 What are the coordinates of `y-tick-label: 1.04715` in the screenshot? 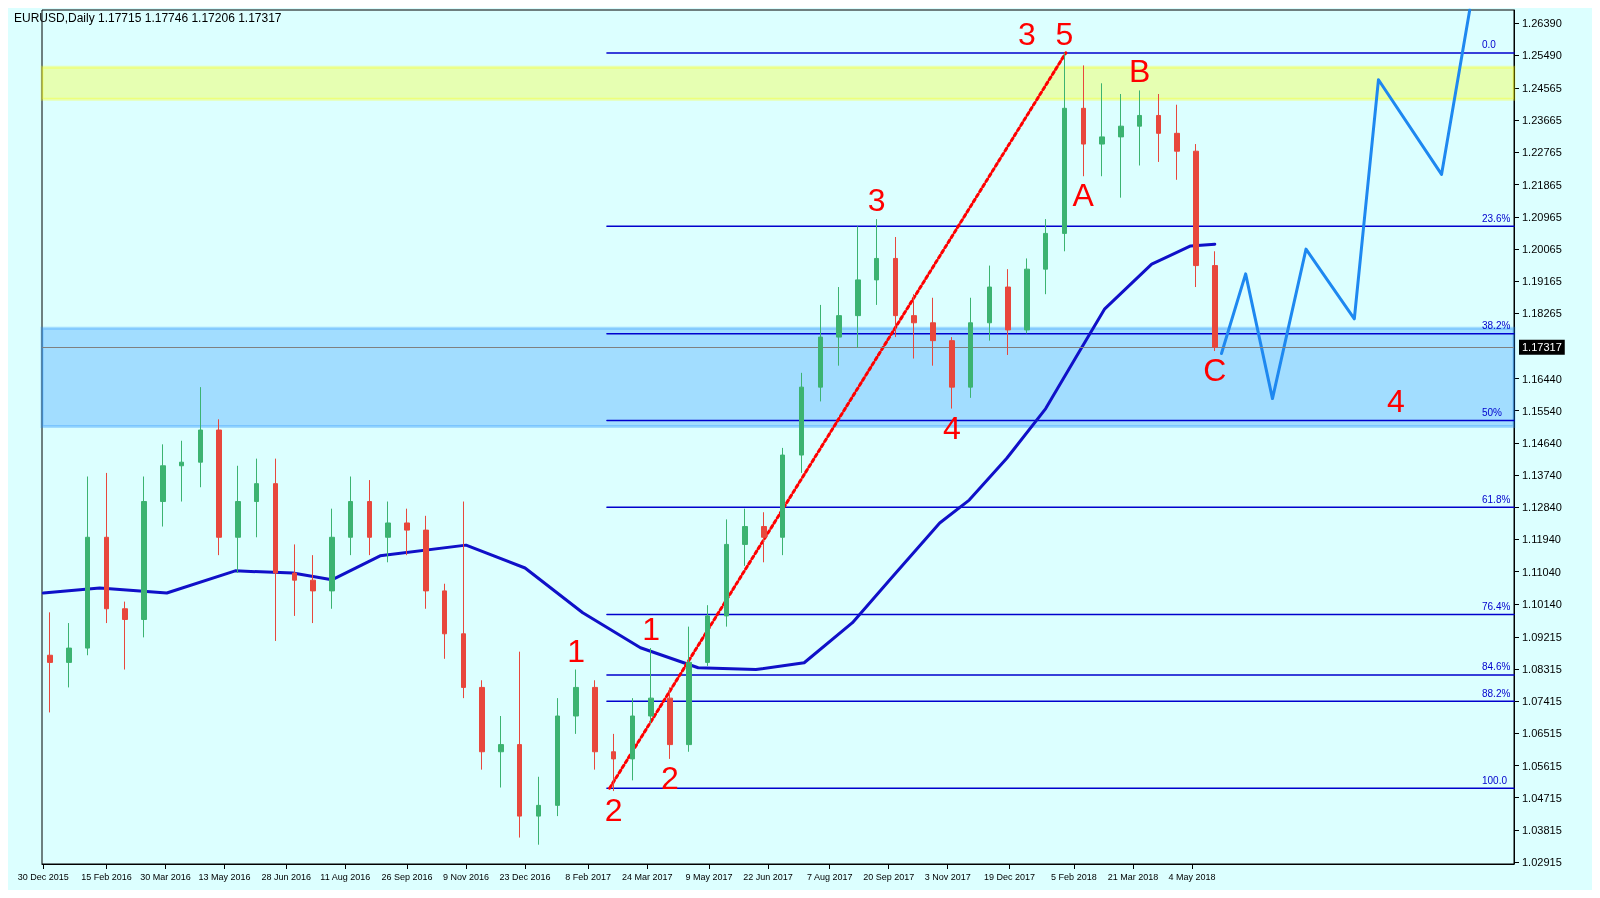 It's located at (1542, 797).